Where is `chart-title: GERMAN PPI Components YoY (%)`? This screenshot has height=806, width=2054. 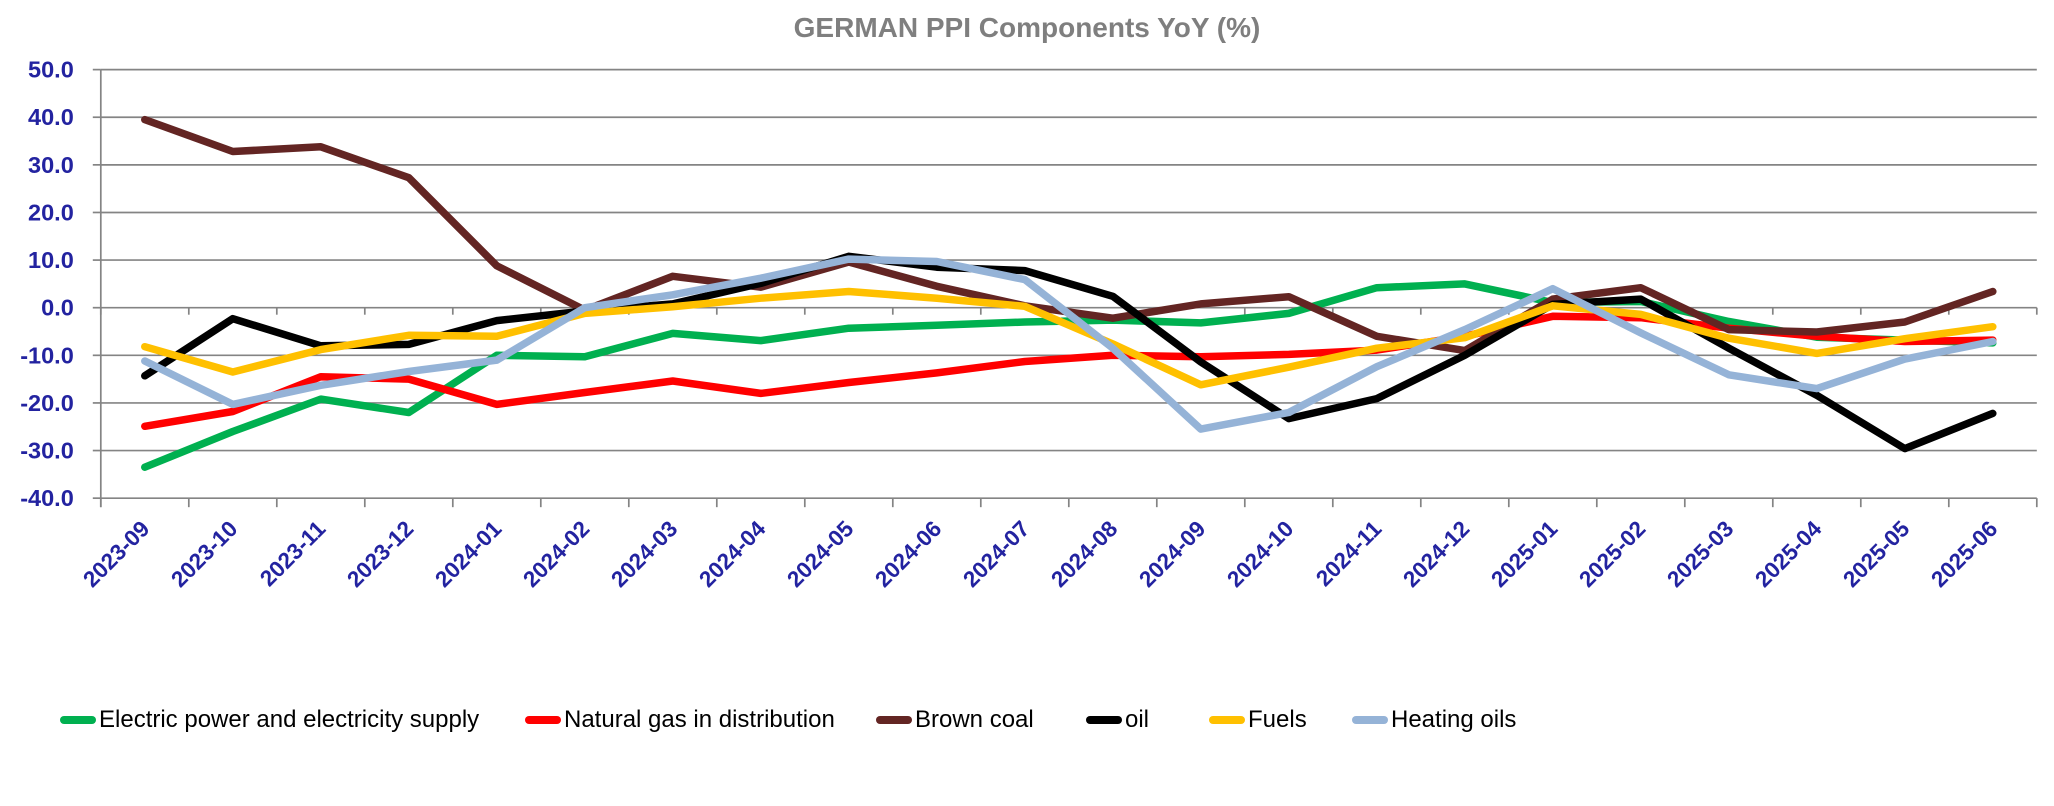
chart-title: GERMAN PPI Components YoY (%) is located at coordinates (1027, 27).